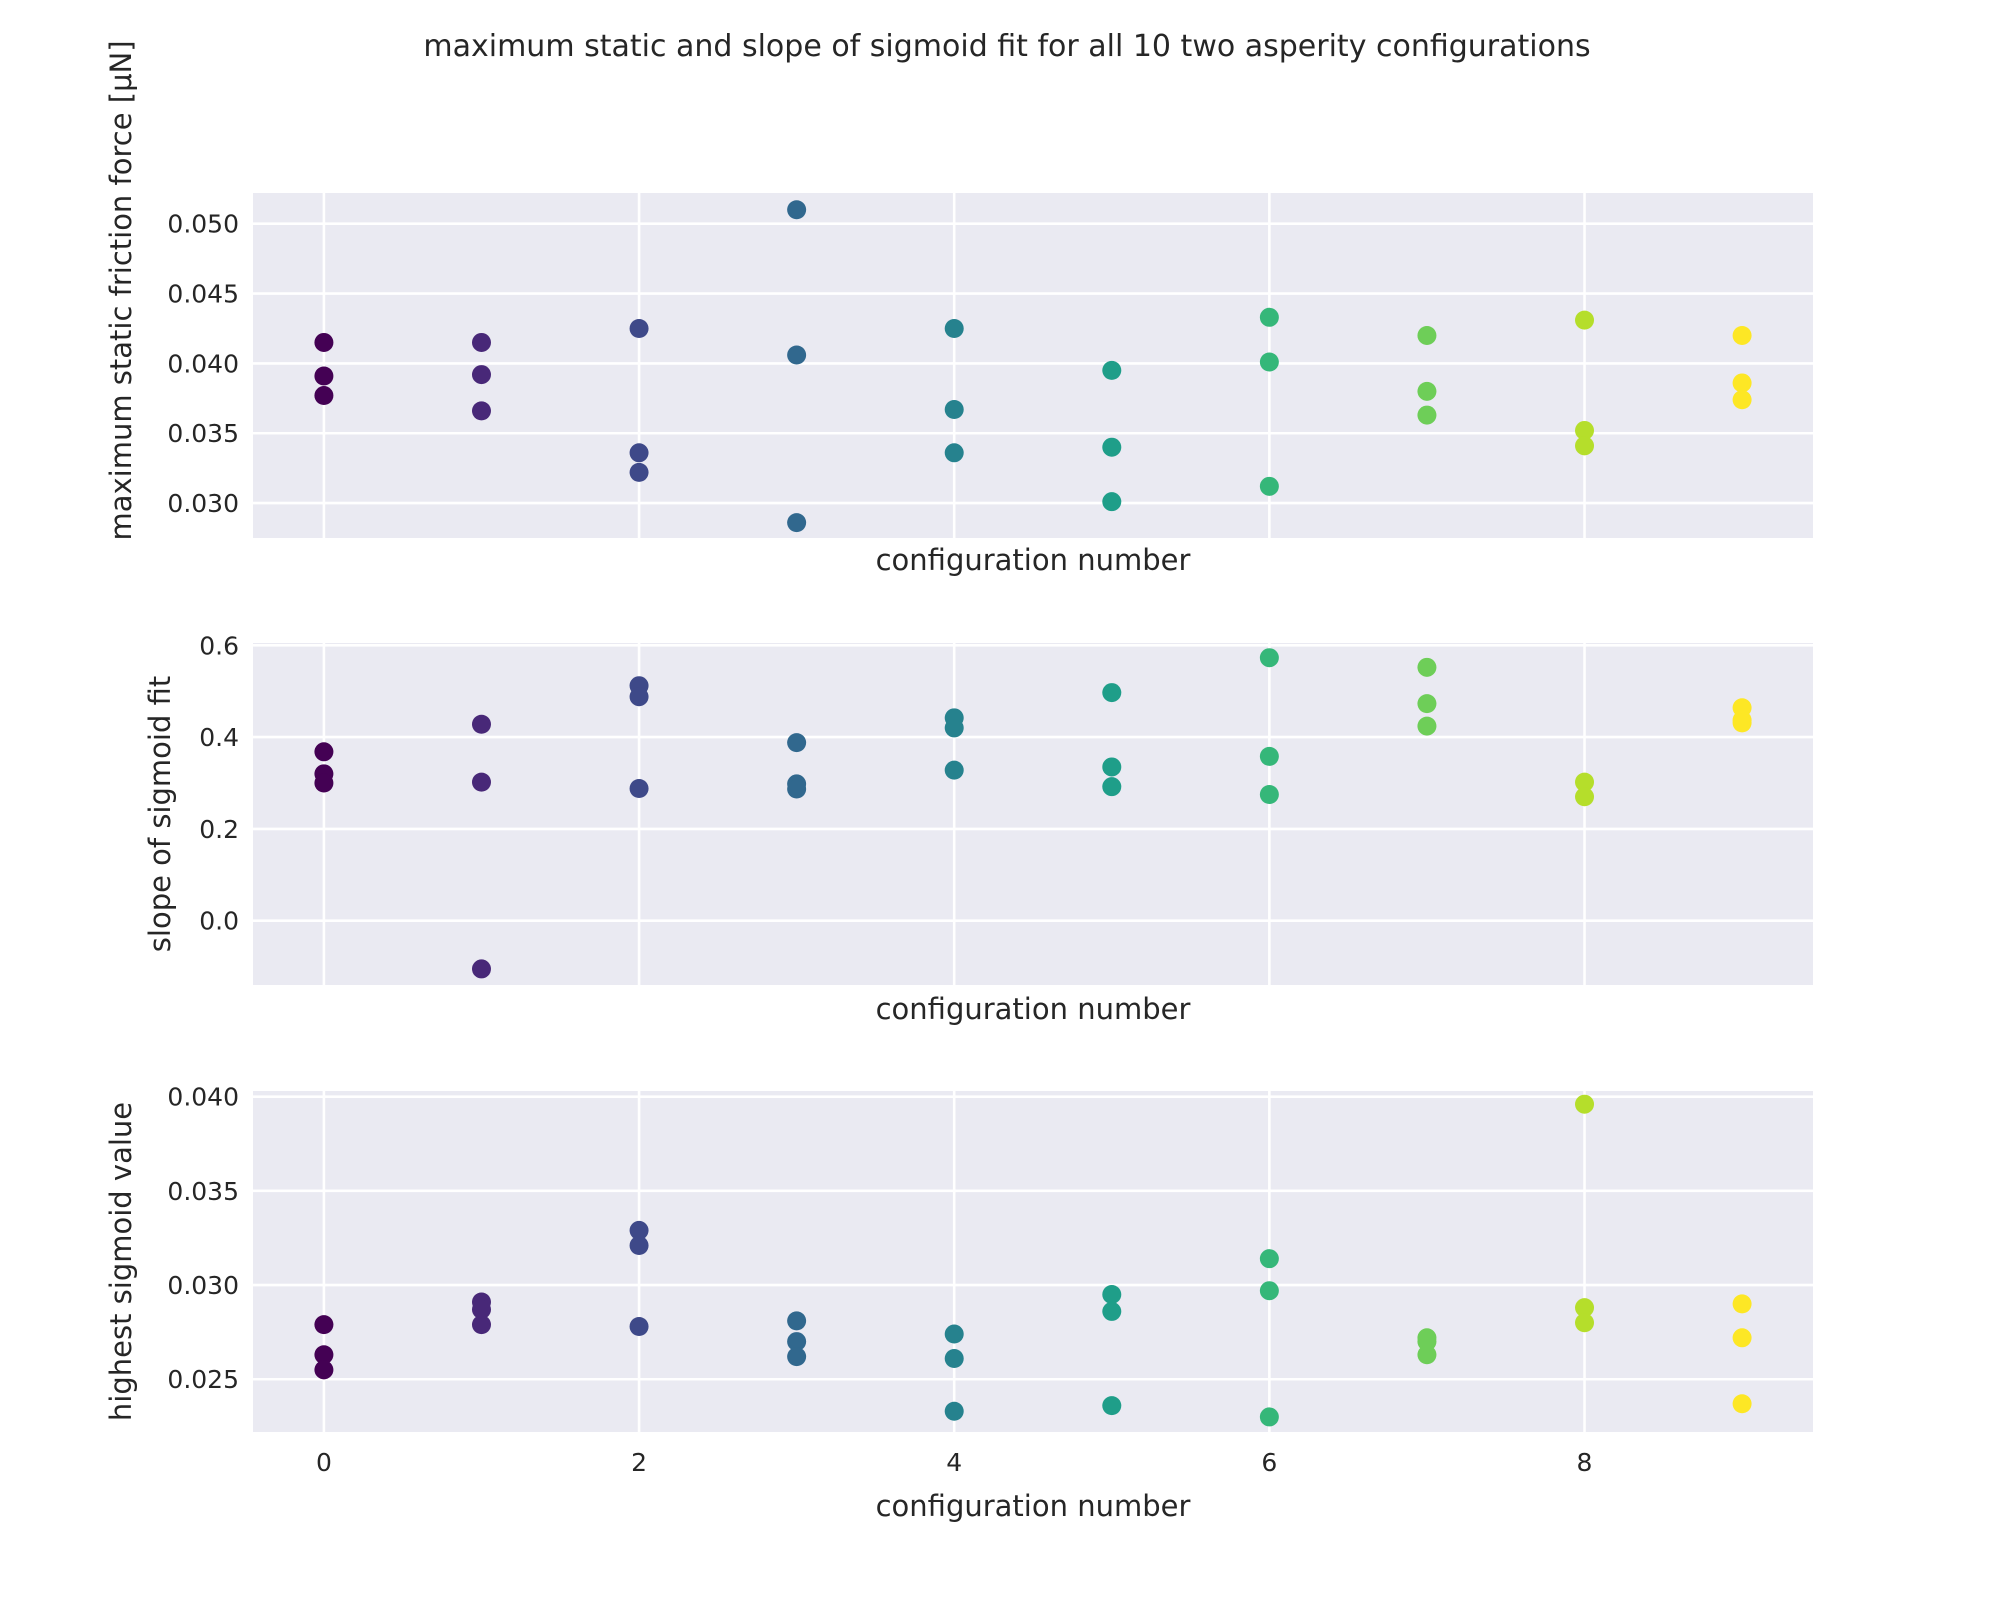 The width and height of the screenshot is (2000, 1600). I want to click on x-tick-label: 4, so click(954, 1462).